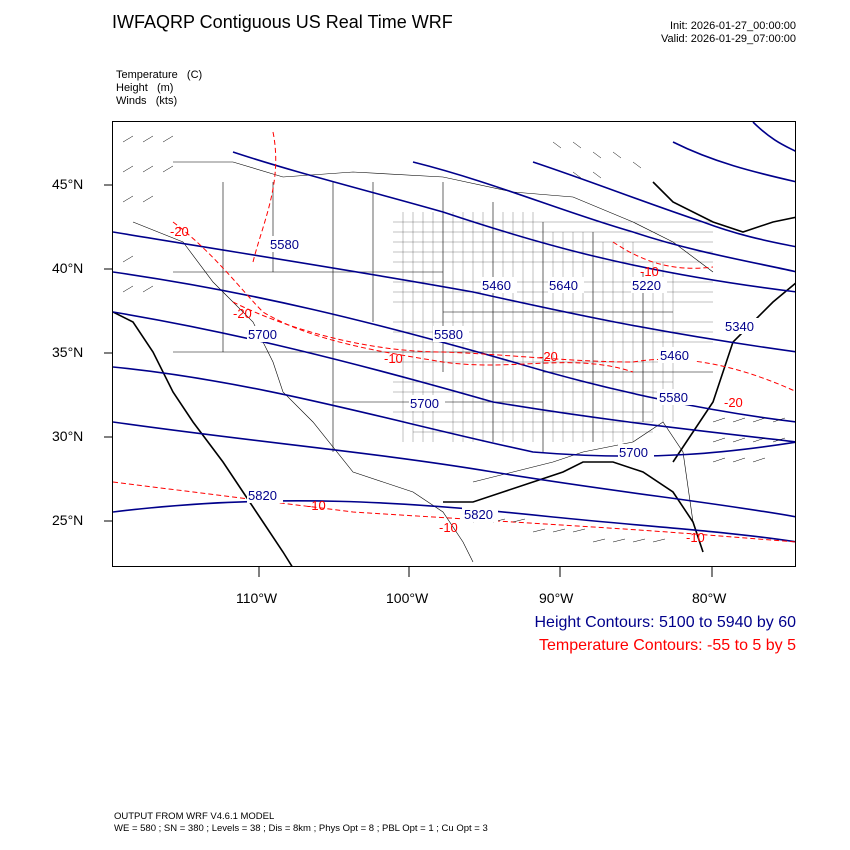  Describe the element at coordinates (68, 436) in the screenshot. I see `lat-label: 30°N` at that location.